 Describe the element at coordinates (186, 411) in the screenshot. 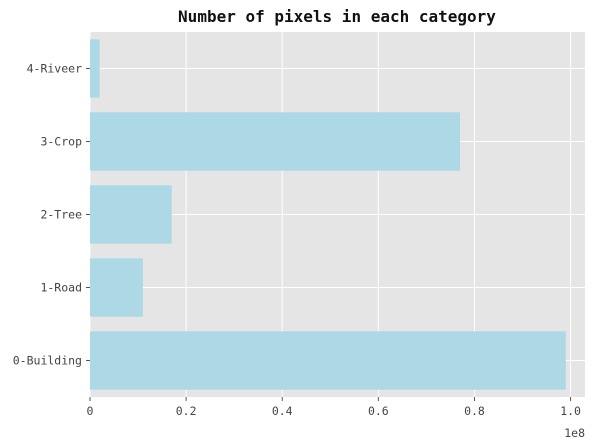

I see `x-tick-label: 0.2` at that location.